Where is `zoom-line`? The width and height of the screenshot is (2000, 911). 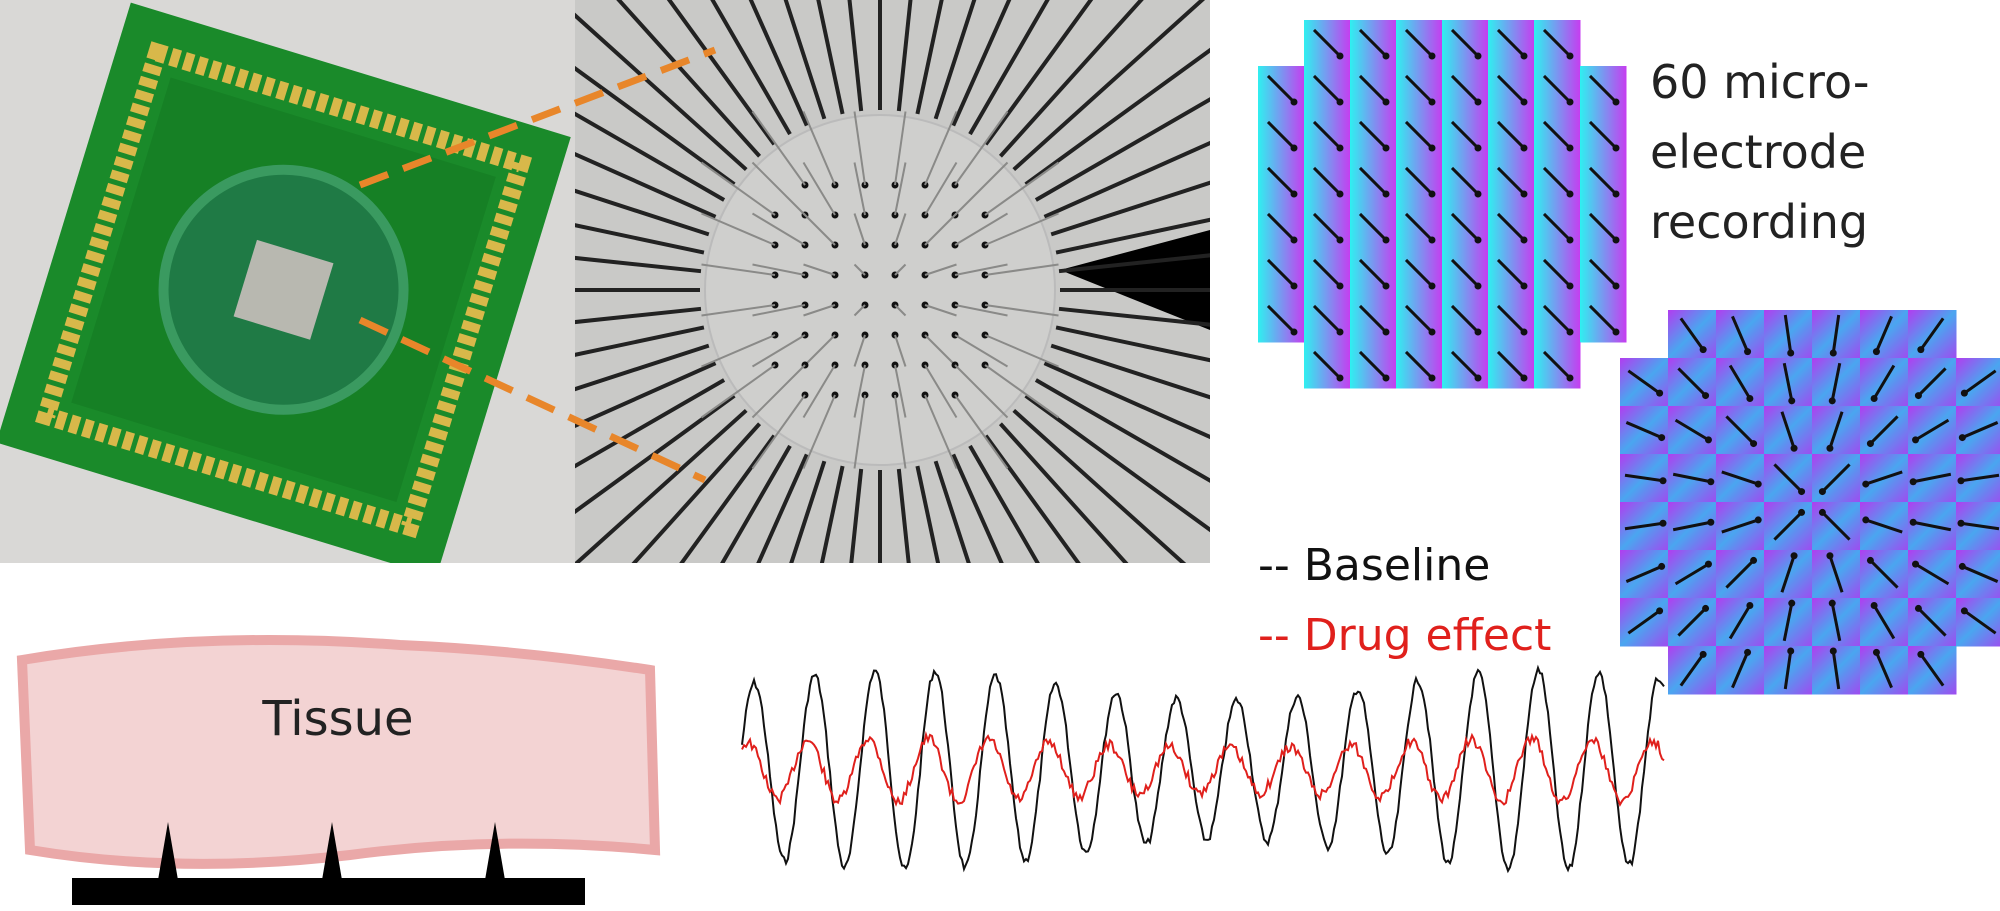 zoom-line is located at coordinates (537, 117).